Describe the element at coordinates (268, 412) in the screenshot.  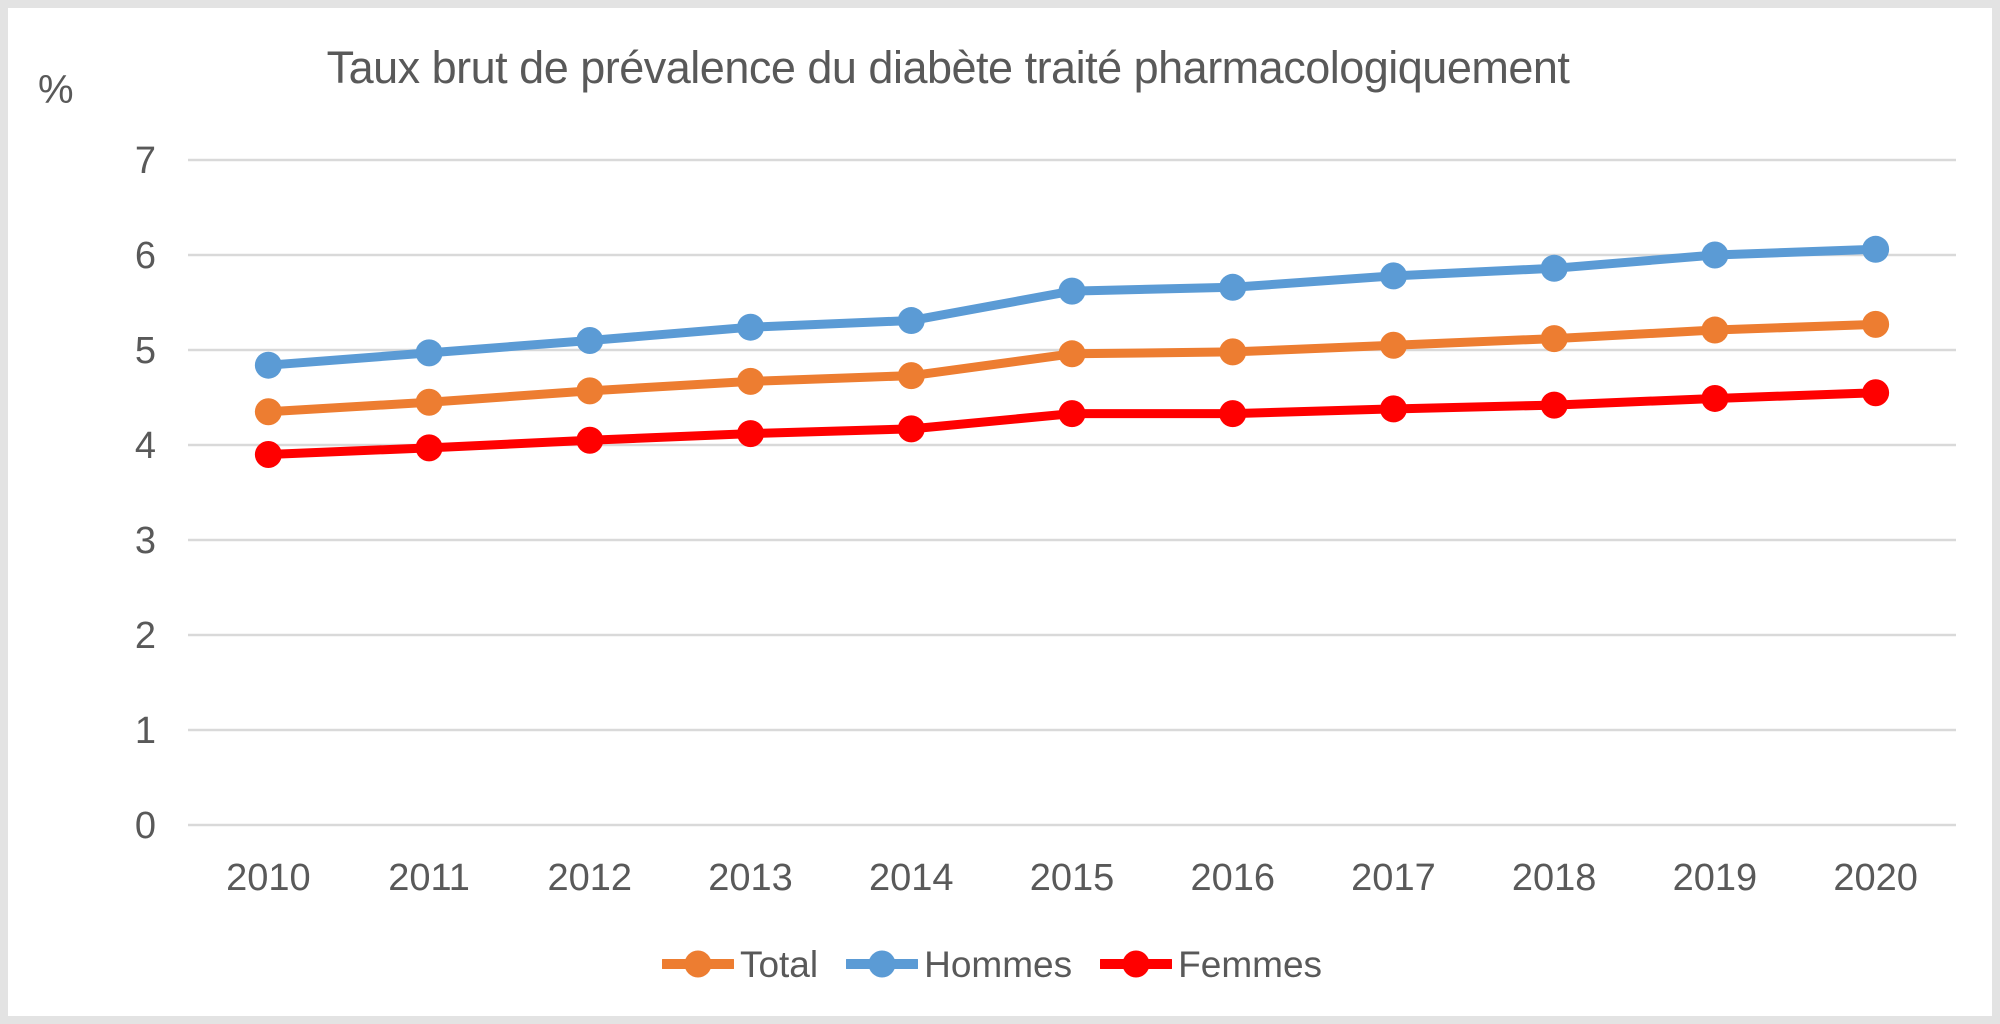
I see `series-point-total-2010` at that location.